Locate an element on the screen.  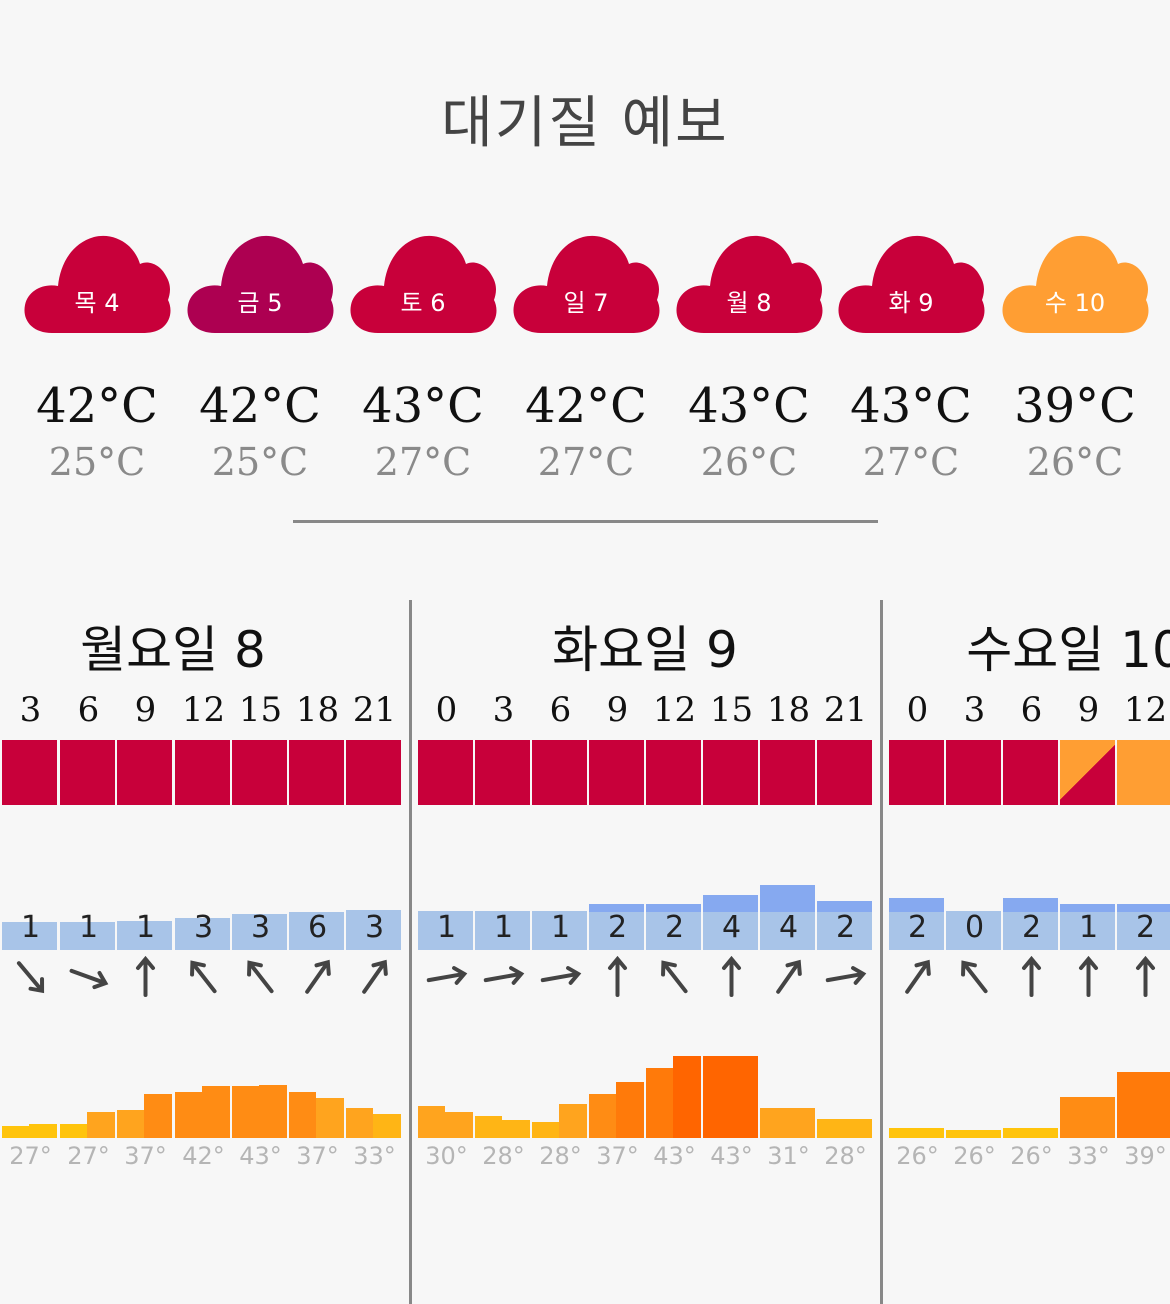
forecast-day: 월 8 43°C 26°C is located at coordinates (749, 363).